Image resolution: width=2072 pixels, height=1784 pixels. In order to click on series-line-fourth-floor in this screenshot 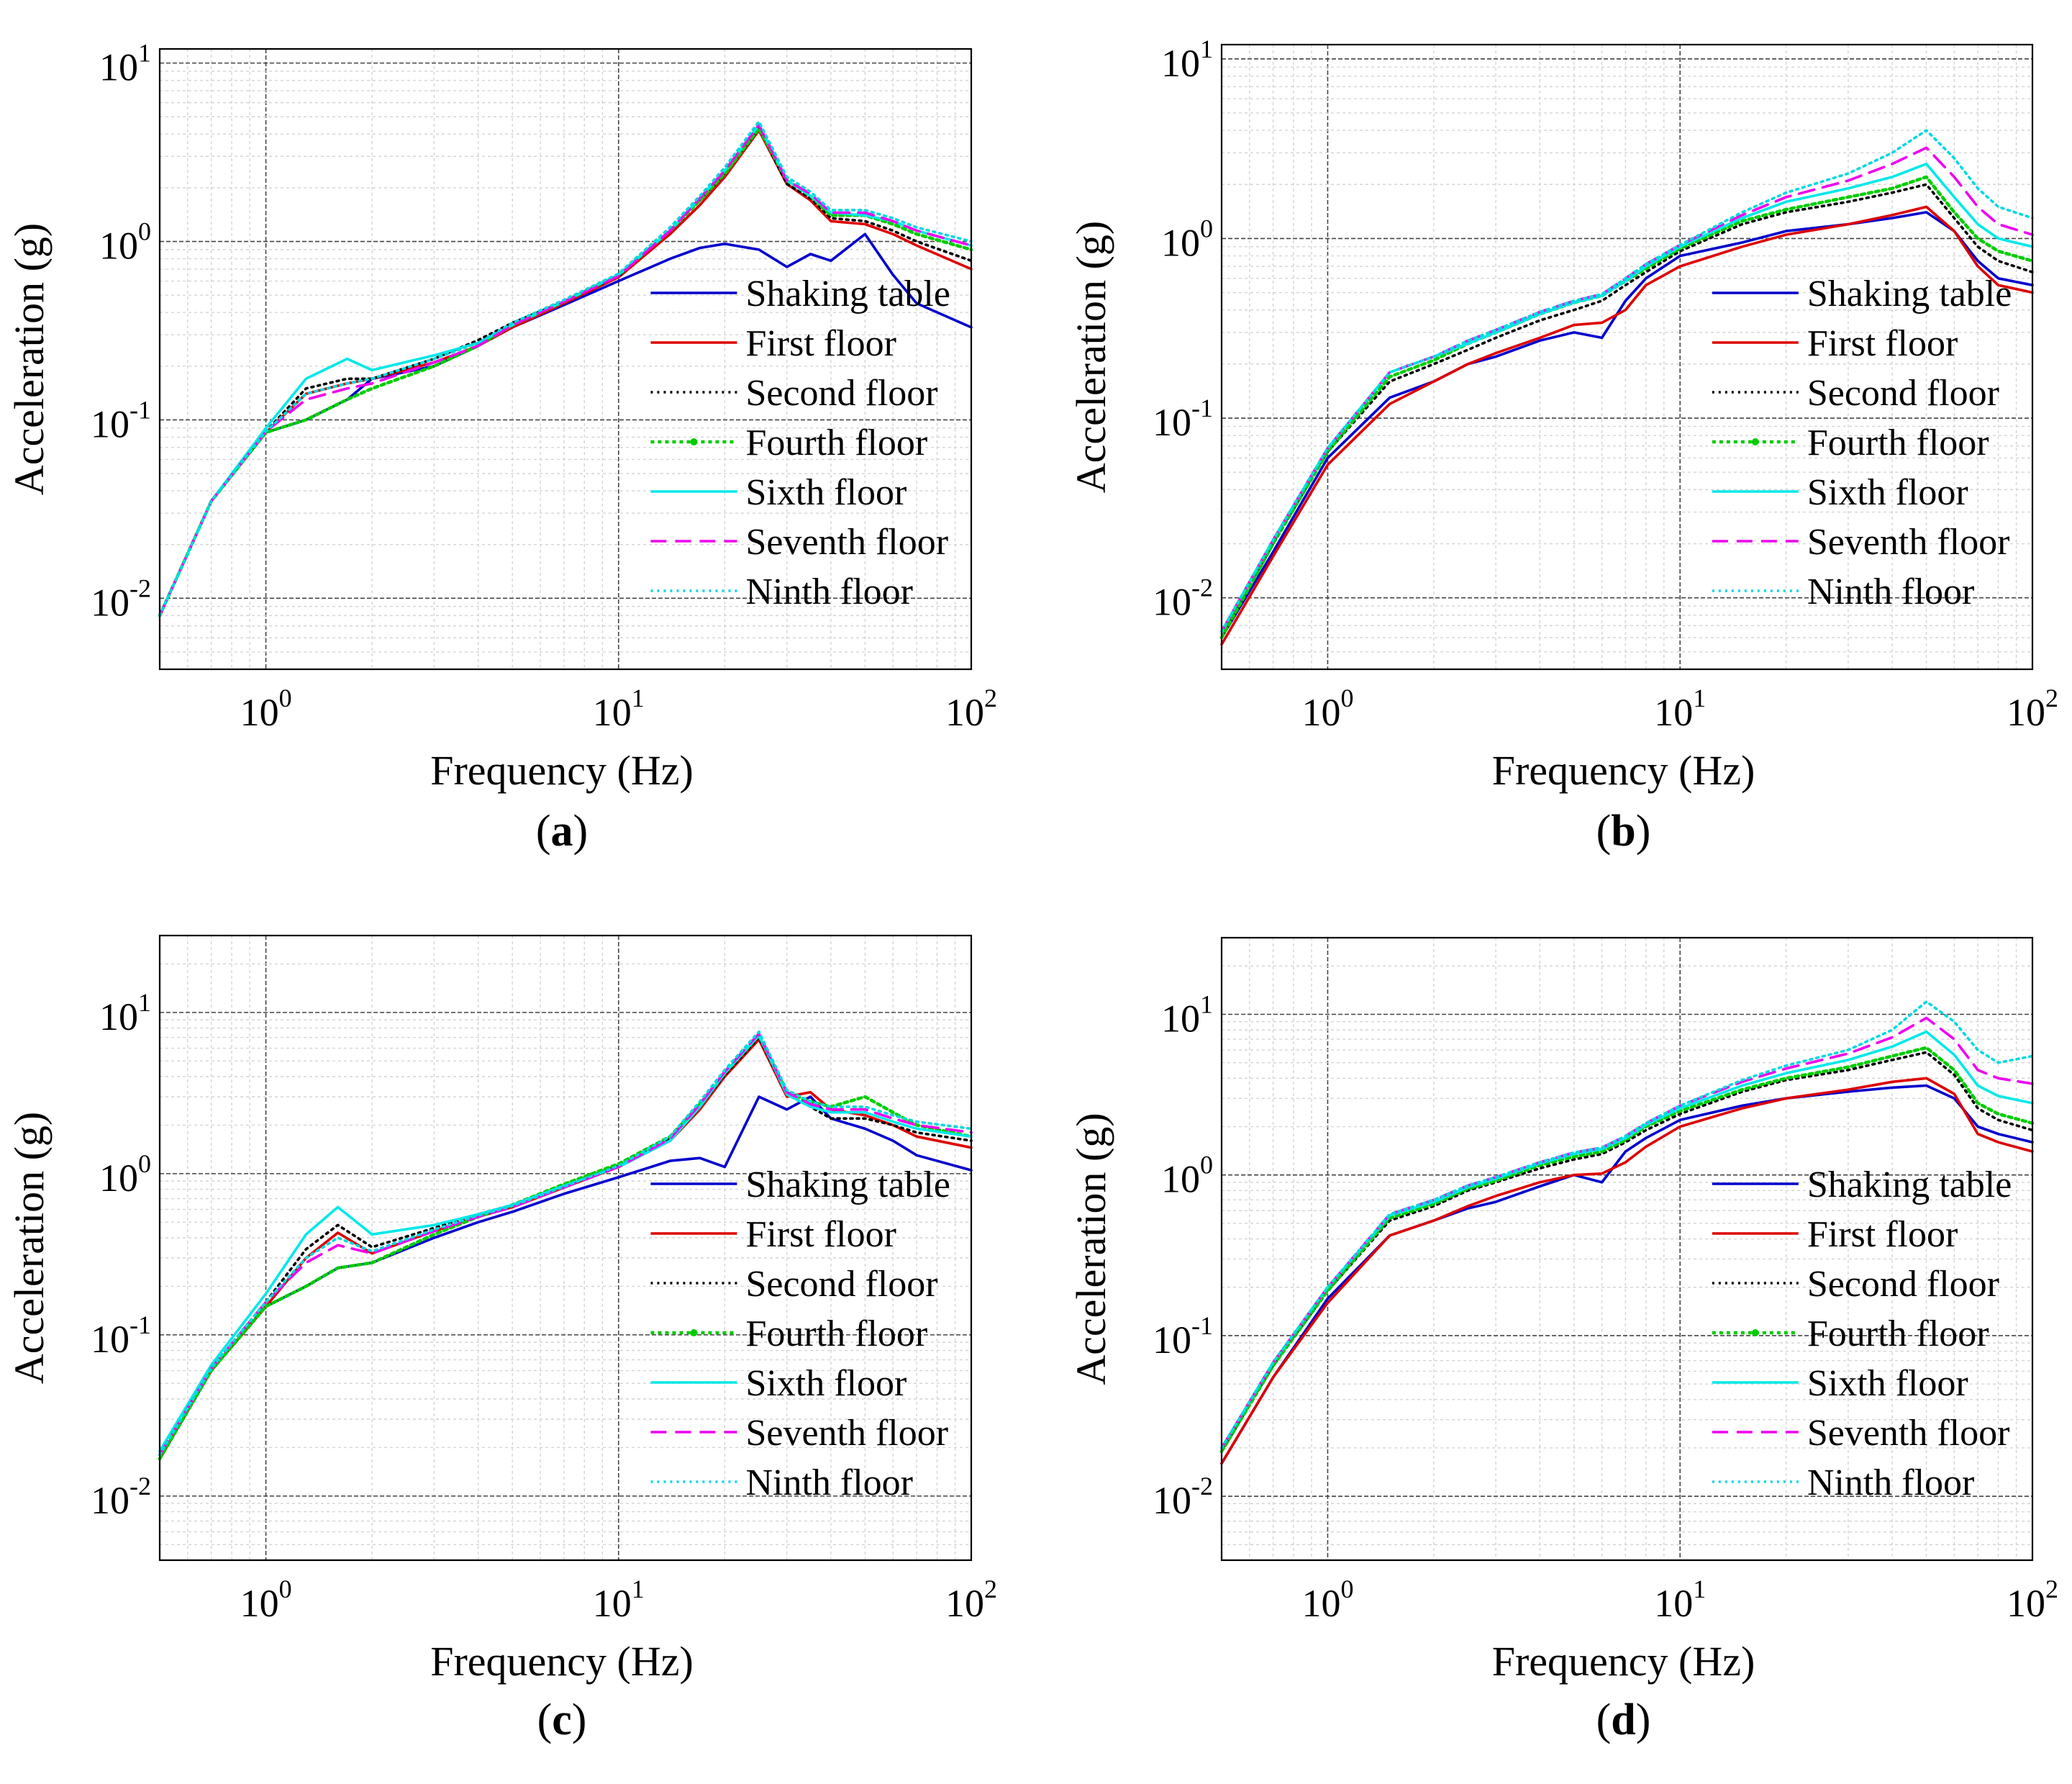, I will do `click(1627, 1250)`.